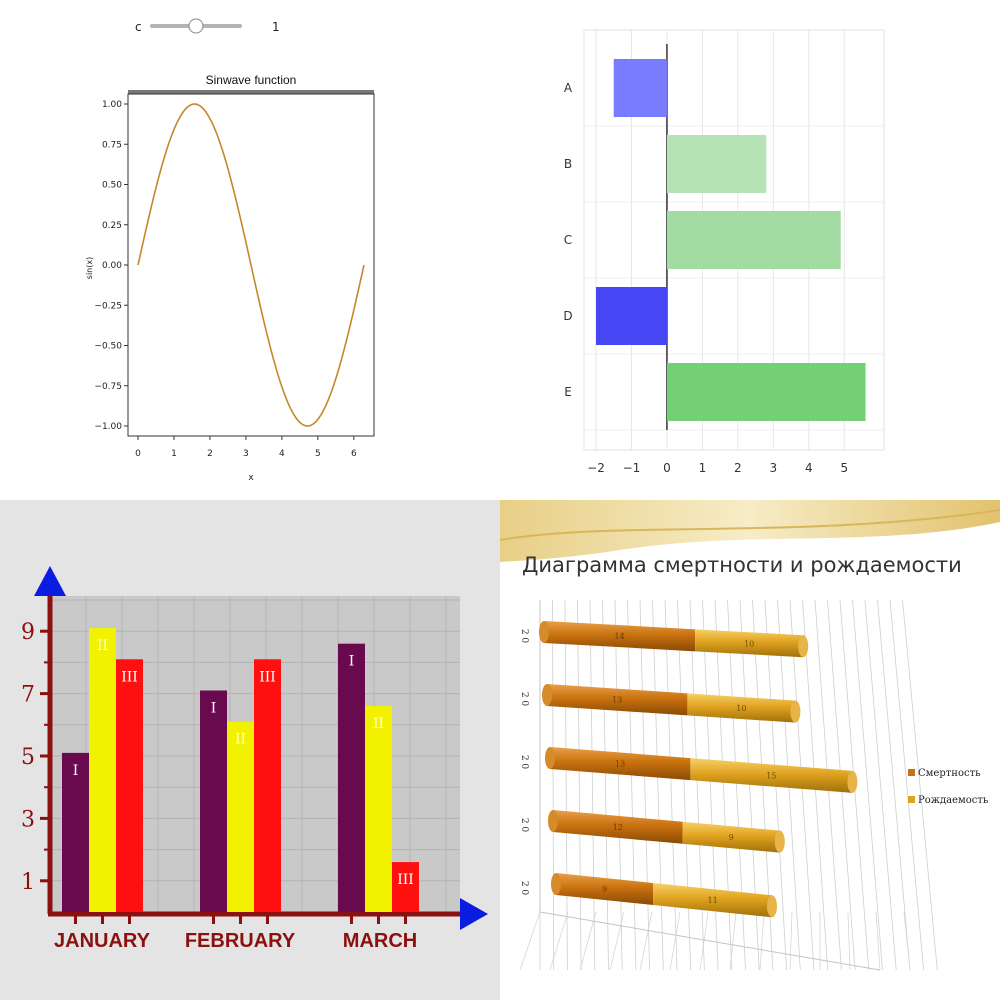  Describe the element at coordinates (251, 92) in the screenshot. I see `title-strip` at that location.